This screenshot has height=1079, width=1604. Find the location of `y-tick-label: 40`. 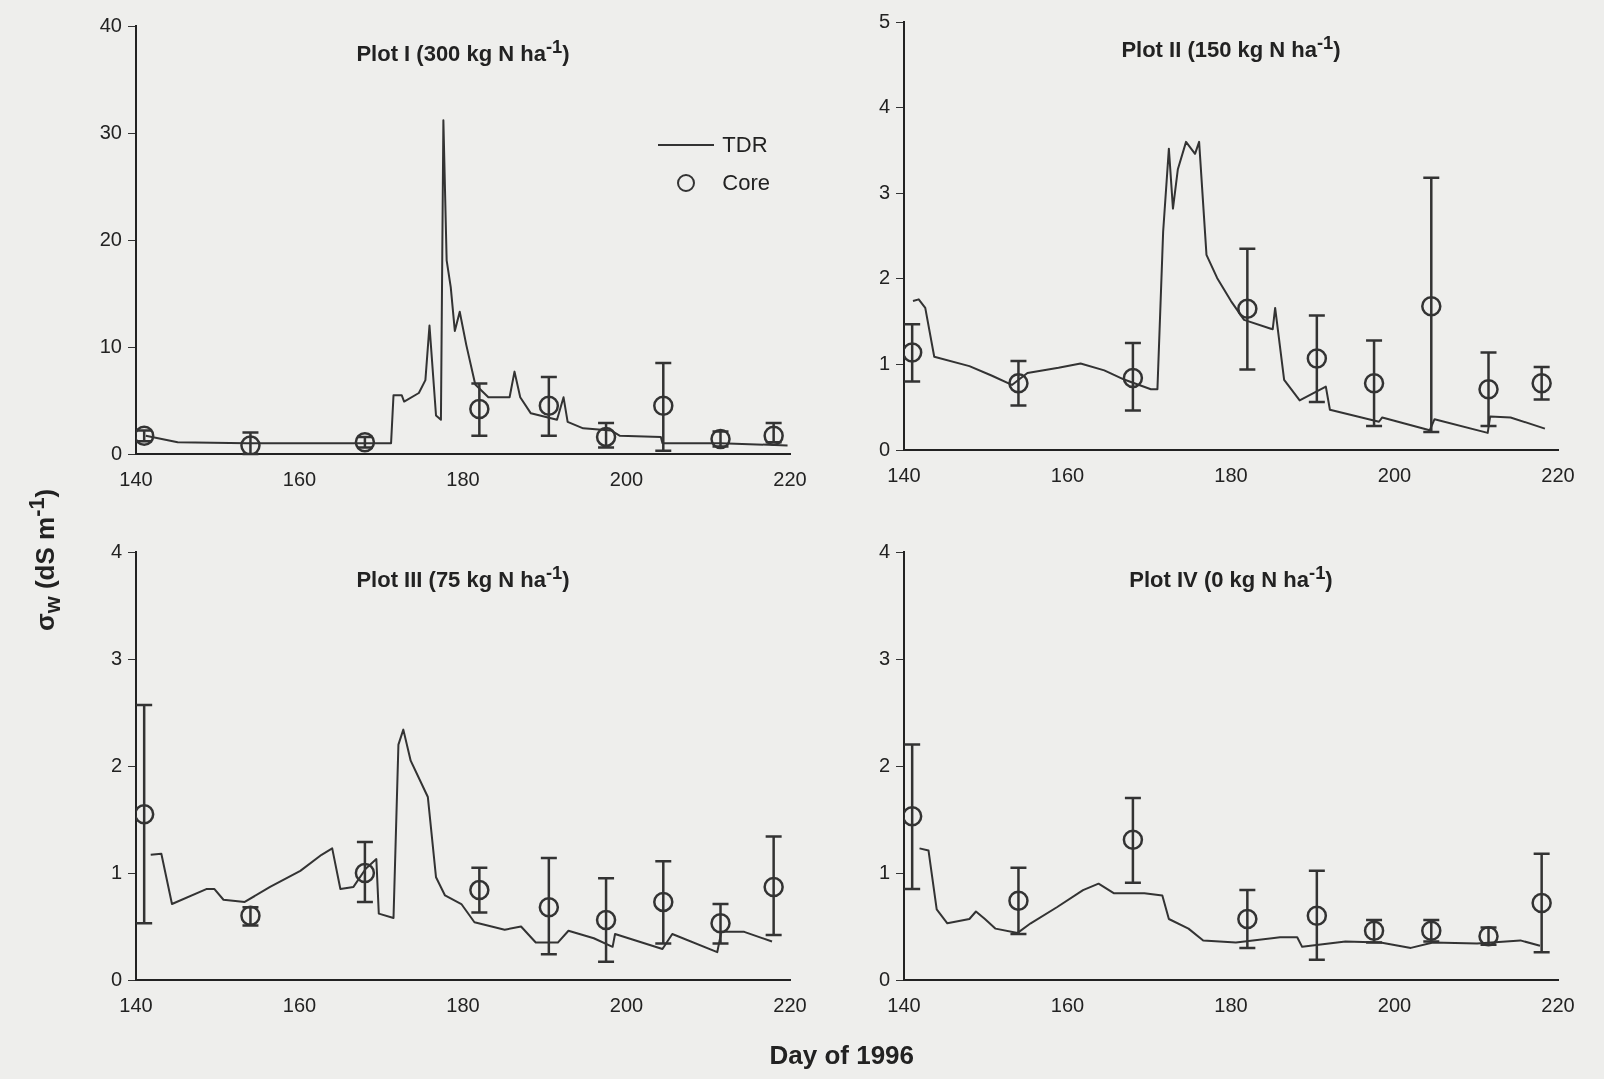

y-tick-label: 40 is located at coordinates (110, 24).